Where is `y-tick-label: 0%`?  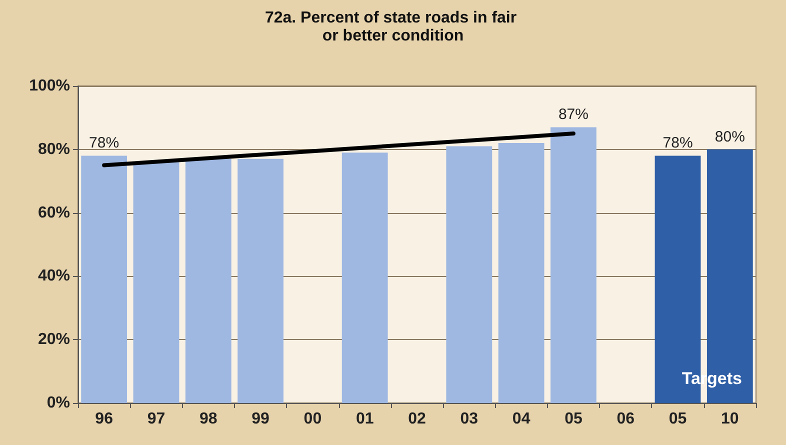 y-tick-label: 0% is located at coordinates (58, 403).